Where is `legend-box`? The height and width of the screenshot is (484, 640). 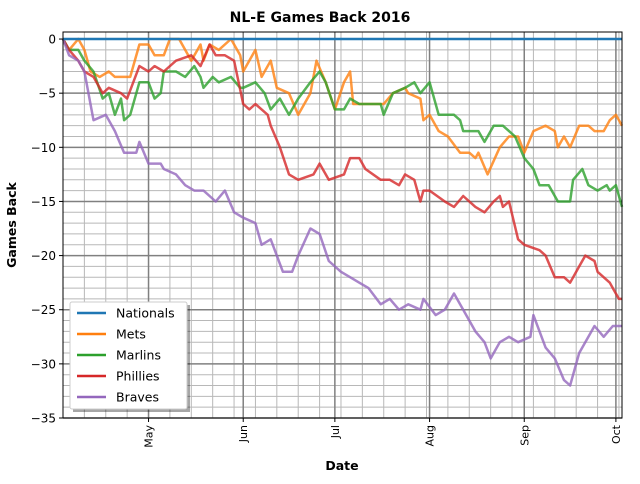 legend-box is located at coordinates (128, 355).